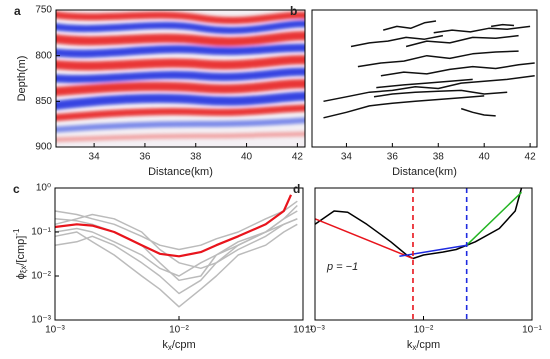 This screenshot has width=550, height=359. I want to click on label-main: ϕ, so click(21, 276).